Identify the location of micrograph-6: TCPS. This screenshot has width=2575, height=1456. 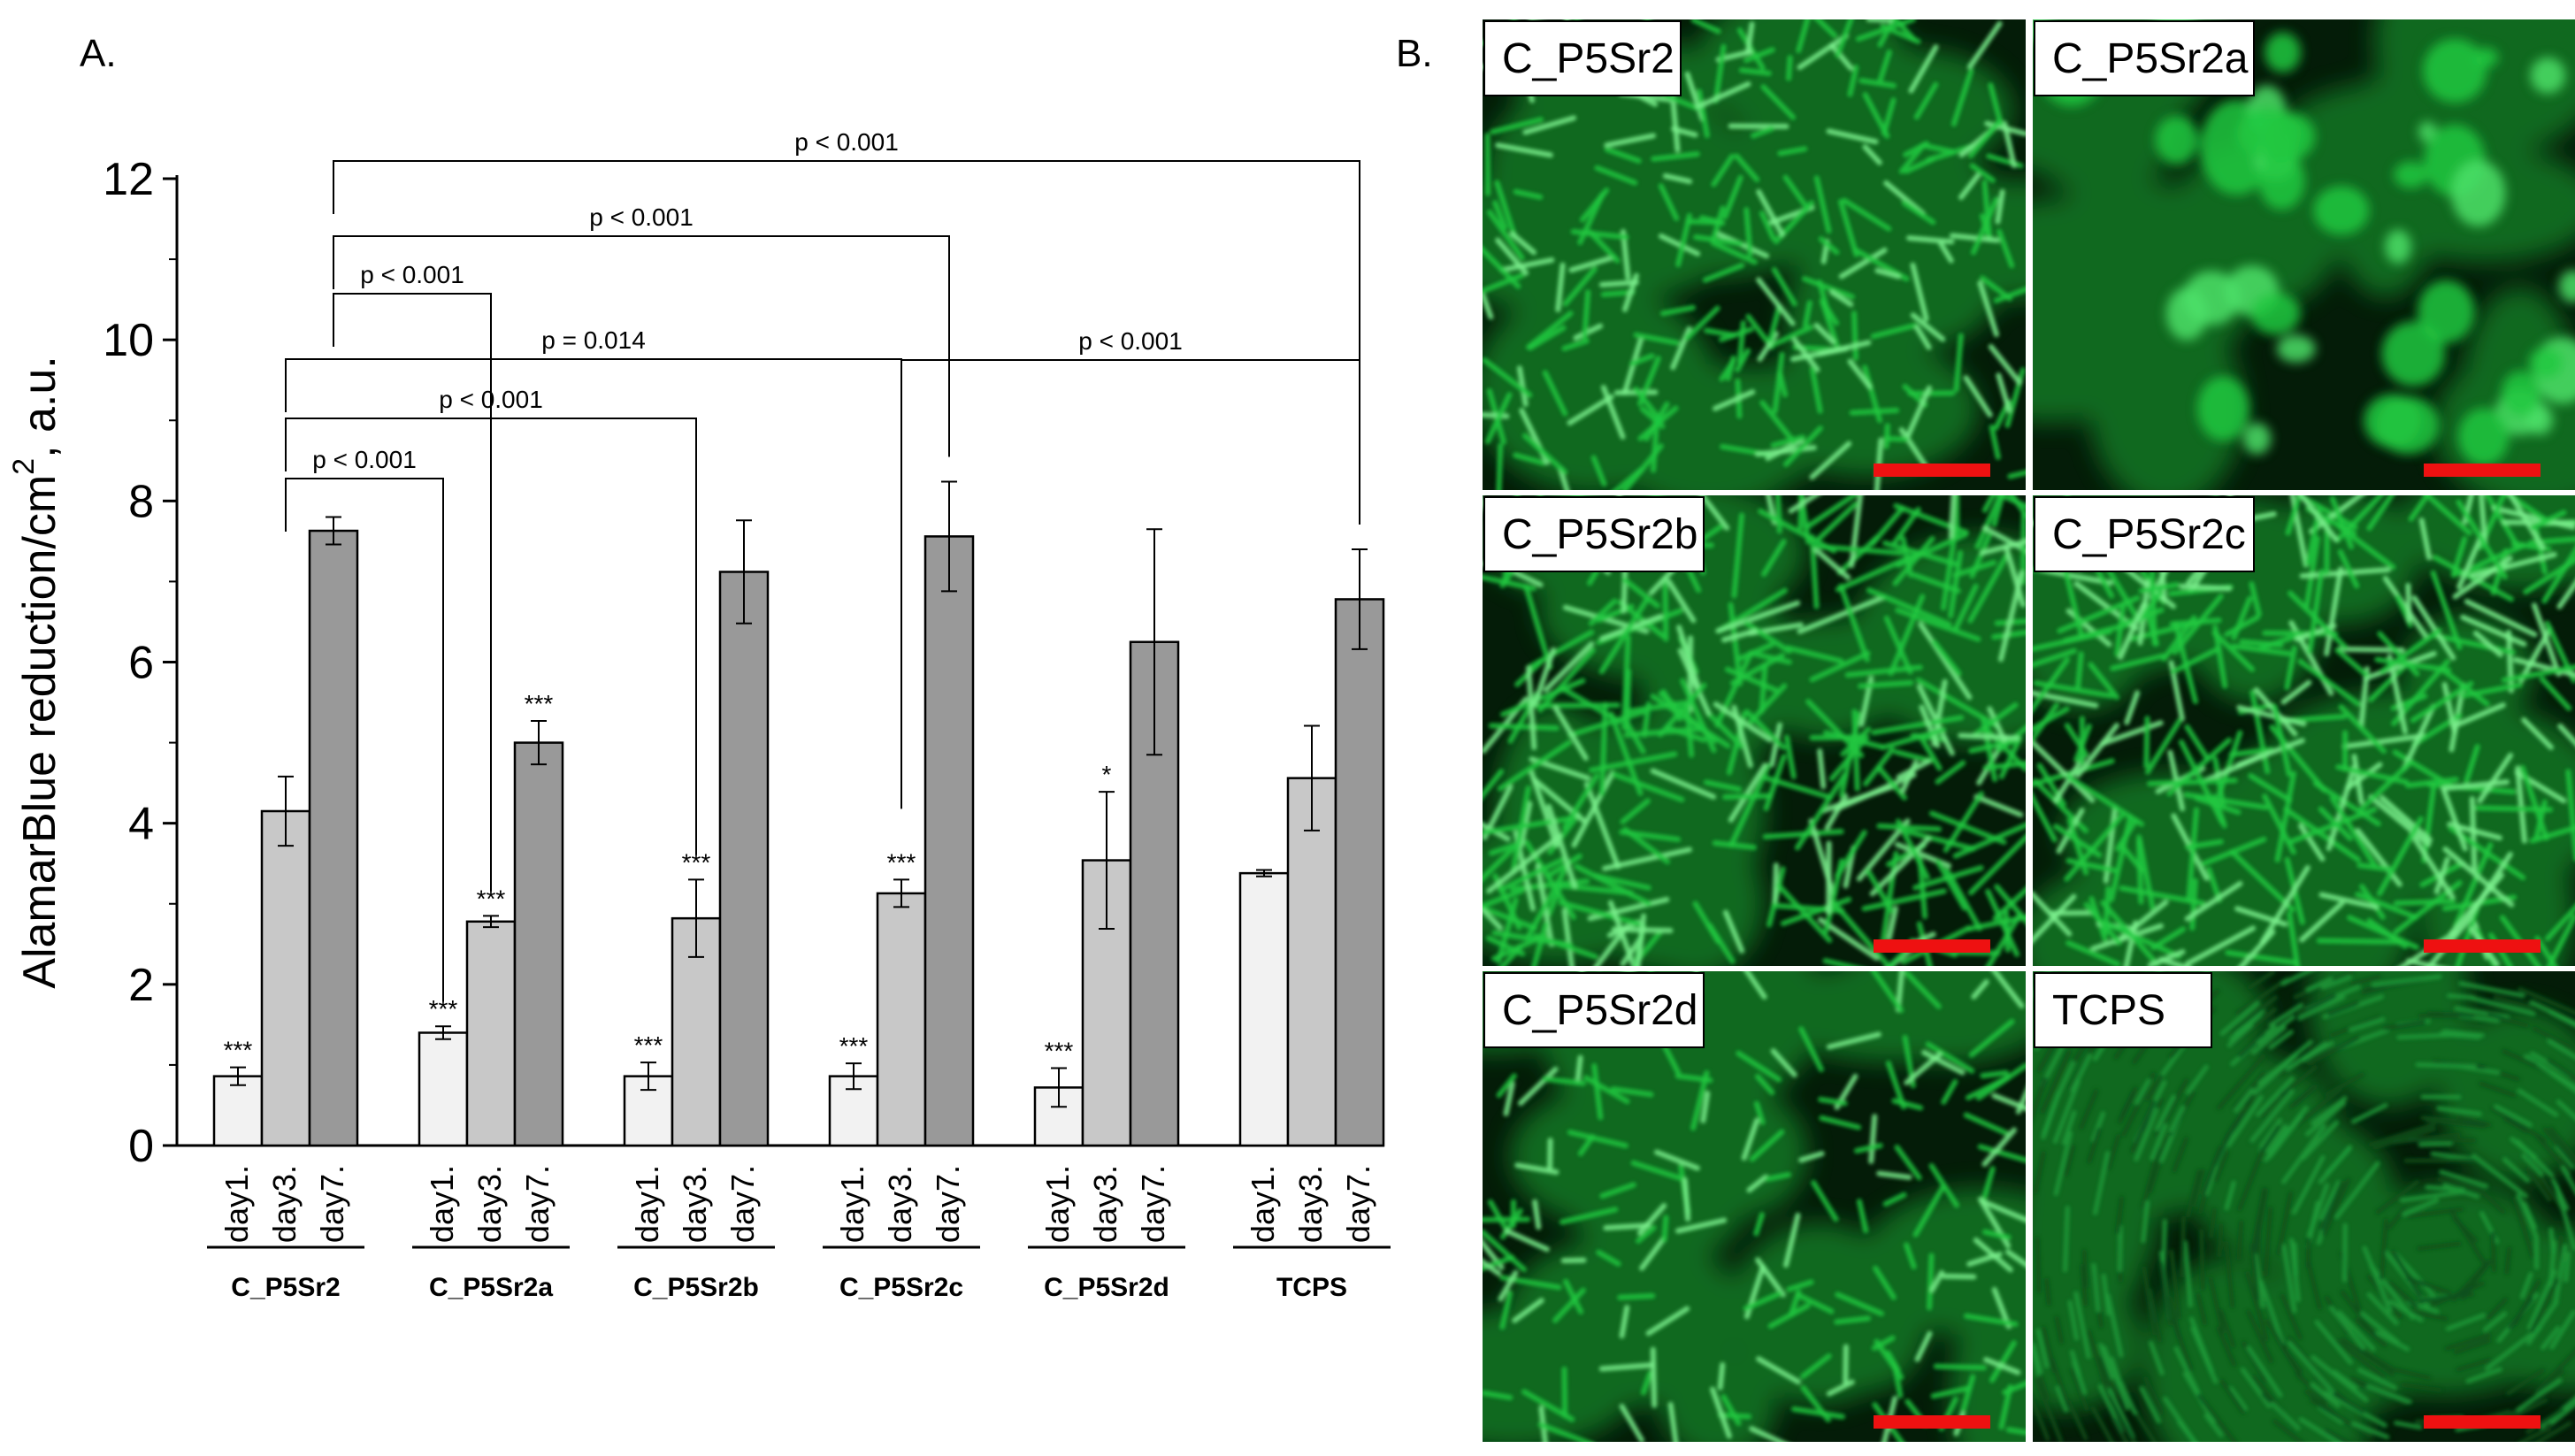
(2304, 1206).